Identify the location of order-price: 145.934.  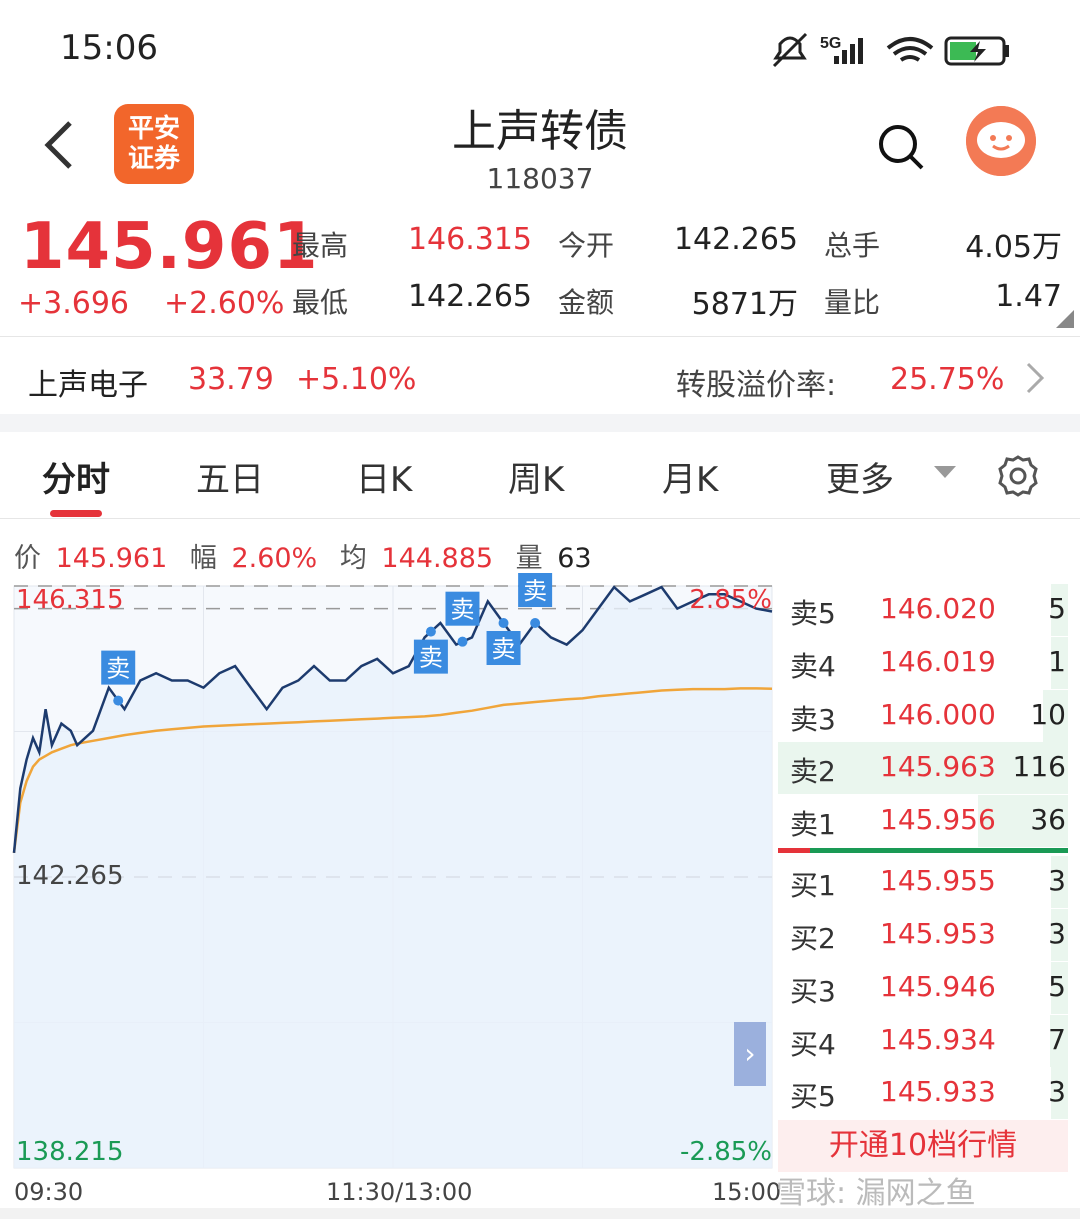
(938, 1039).